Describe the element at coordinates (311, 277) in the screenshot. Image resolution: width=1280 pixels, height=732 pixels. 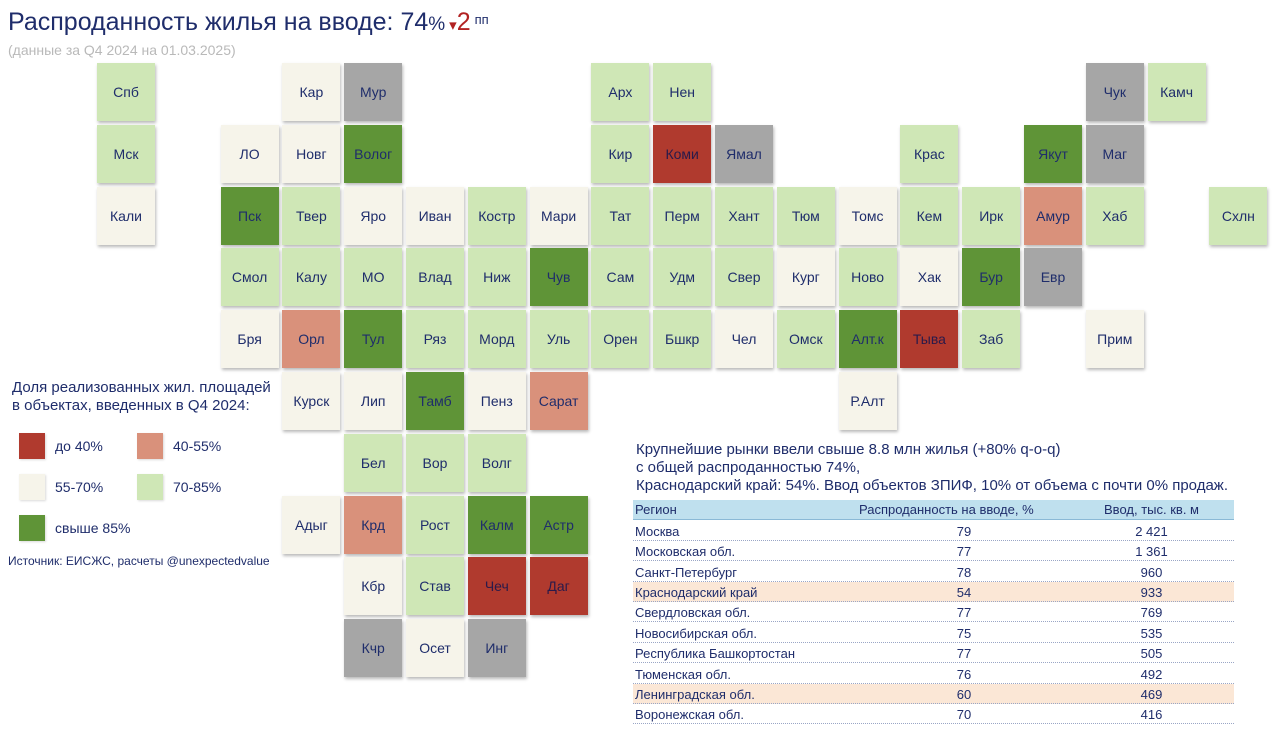
I see `region-tile: Калу` at that location.